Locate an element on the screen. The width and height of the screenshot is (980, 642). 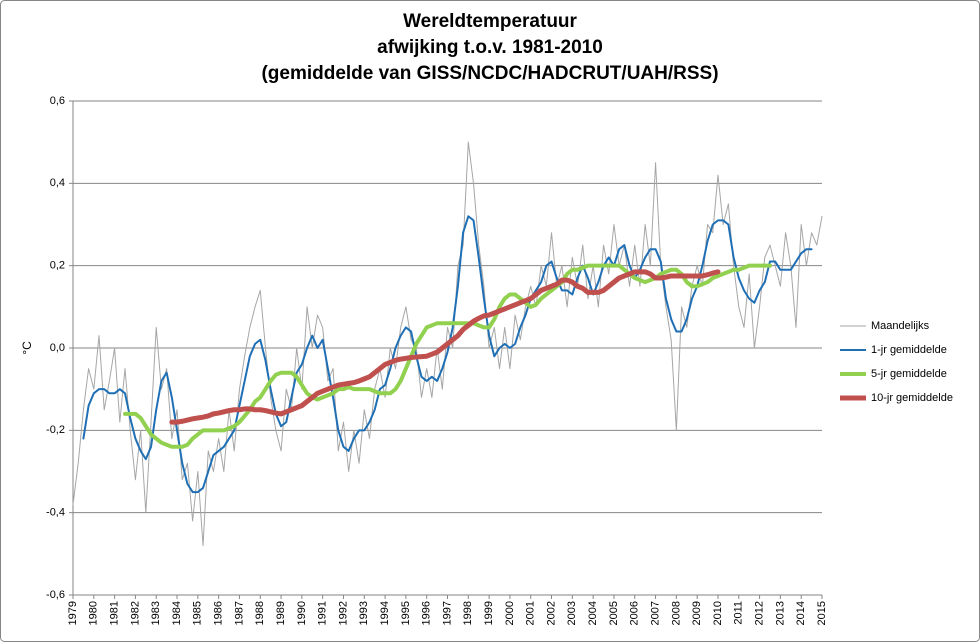
x-tick-label: 1983 is located at coordinates (156, 613).